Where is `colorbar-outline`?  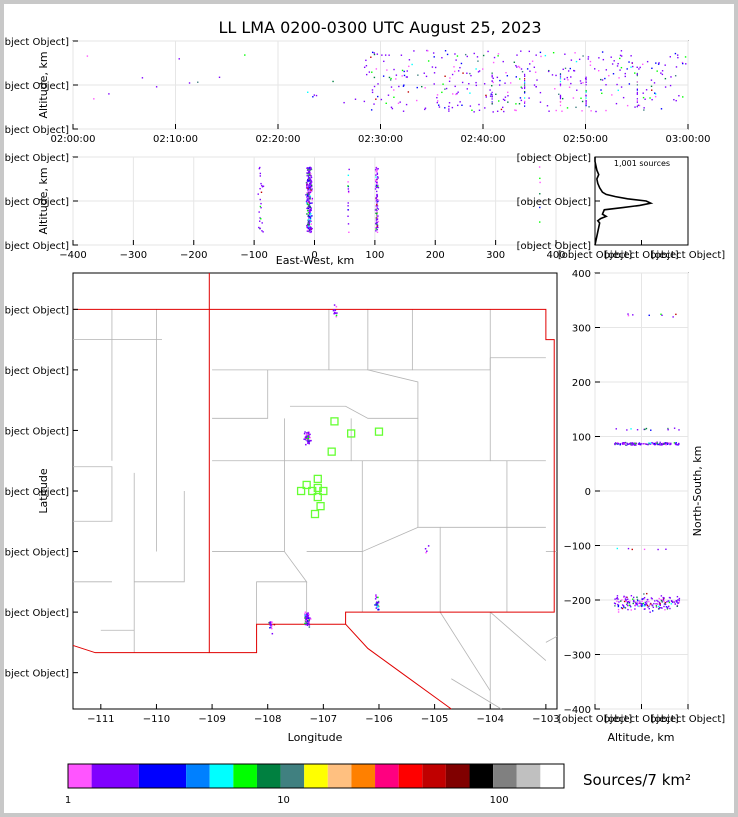
colorbar-outline is located at coordinates (316, 776).